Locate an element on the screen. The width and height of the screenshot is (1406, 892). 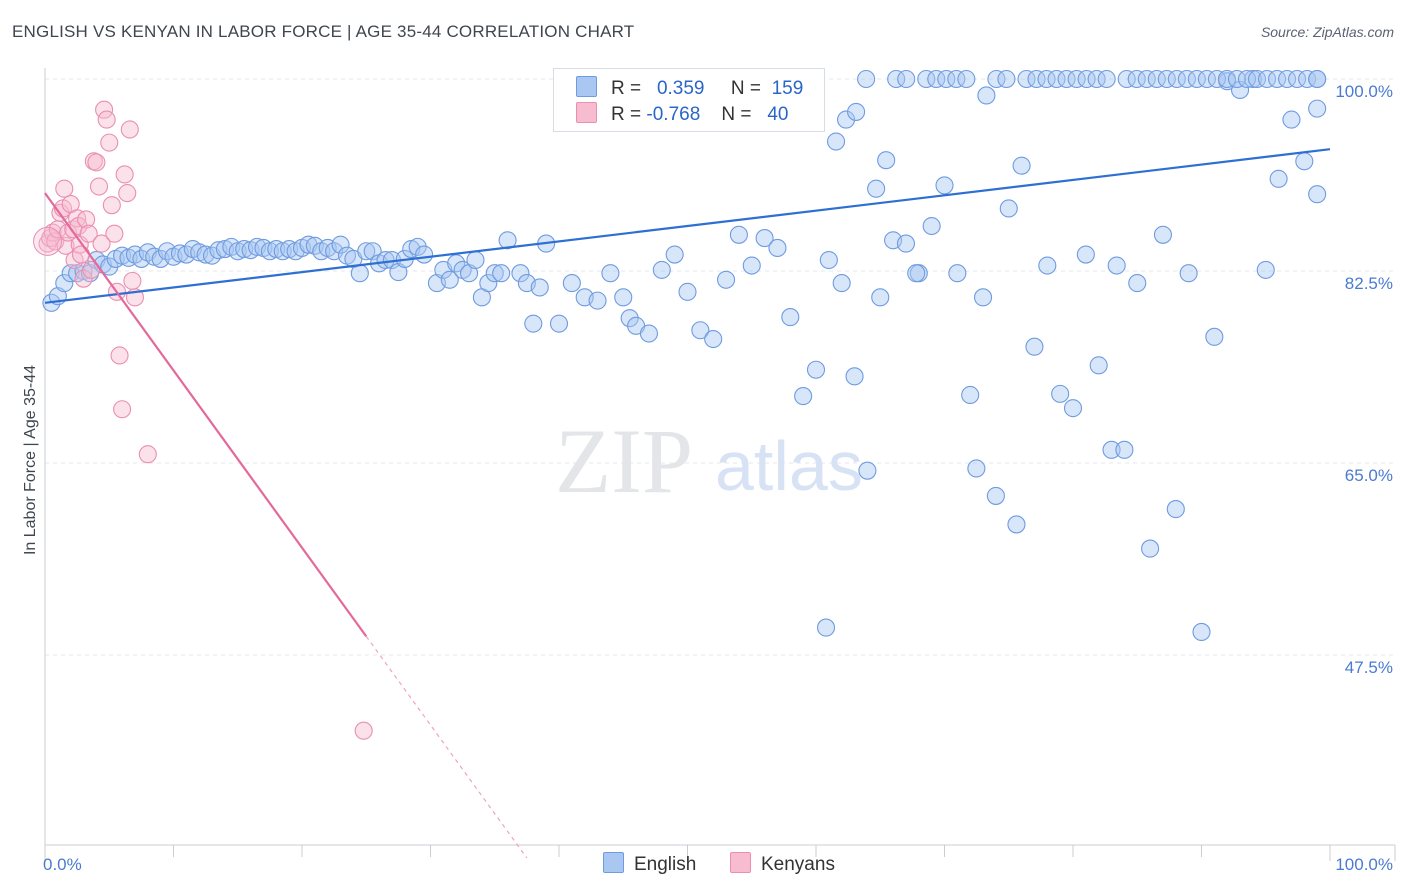
y-tick-label: 65.0% is located at coordinates (1369, 475).